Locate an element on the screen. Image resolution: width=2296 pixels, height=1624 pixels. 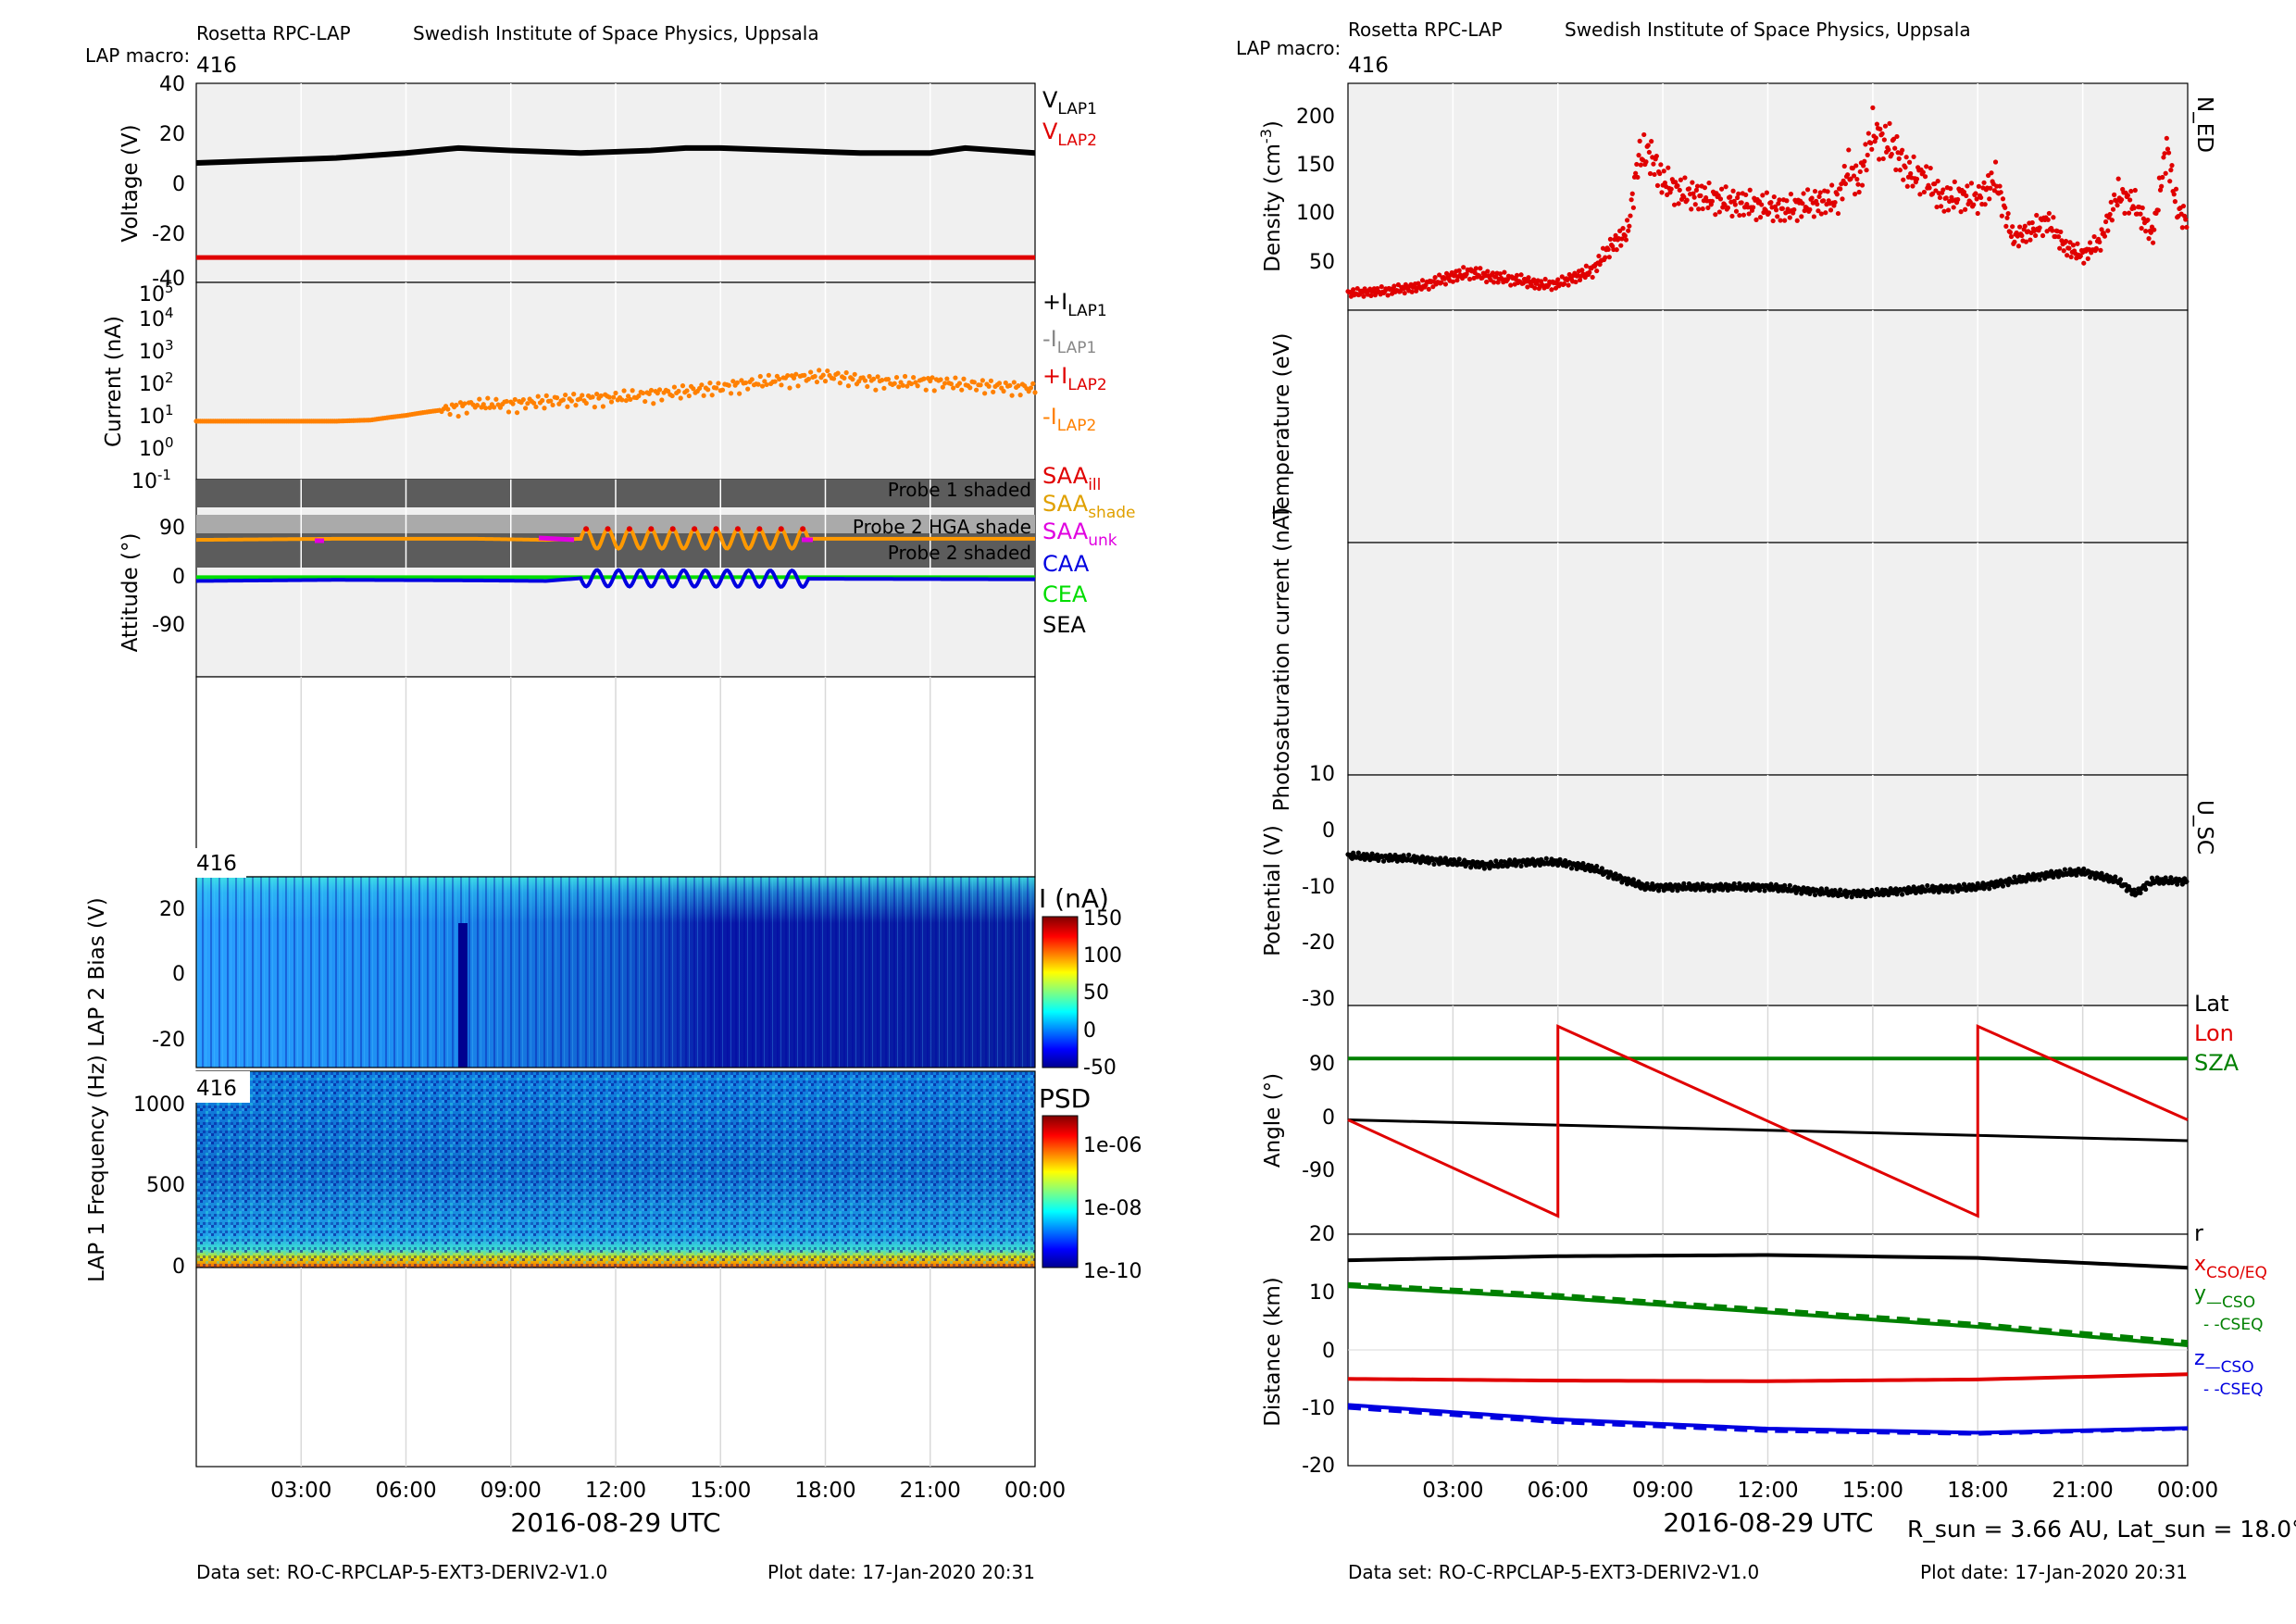
current-ylabel: Current (nA) is located at coordinates (114, 381).